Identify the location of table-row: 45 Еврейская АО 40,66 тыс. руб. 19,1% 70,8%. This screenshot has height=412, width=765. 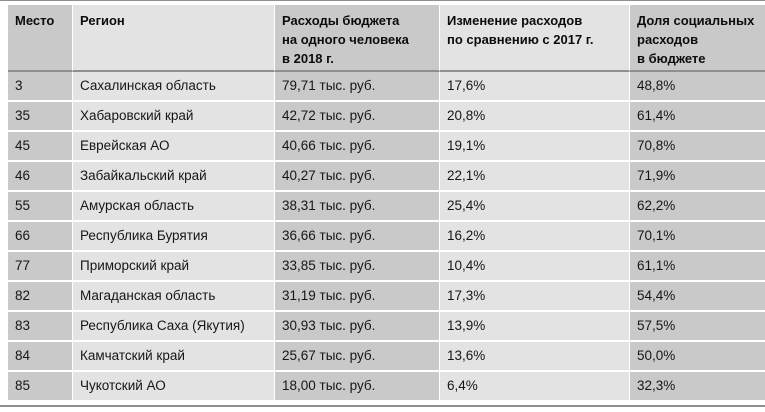
(386, 147).